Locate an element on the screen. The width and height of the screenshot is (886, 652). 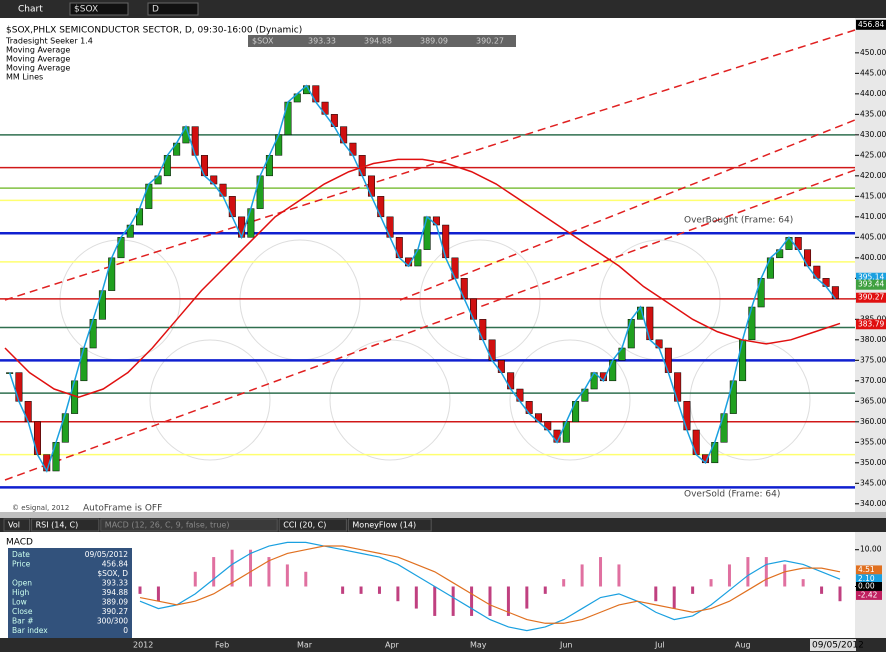
symbol-box is located at coordinates (99, 9).